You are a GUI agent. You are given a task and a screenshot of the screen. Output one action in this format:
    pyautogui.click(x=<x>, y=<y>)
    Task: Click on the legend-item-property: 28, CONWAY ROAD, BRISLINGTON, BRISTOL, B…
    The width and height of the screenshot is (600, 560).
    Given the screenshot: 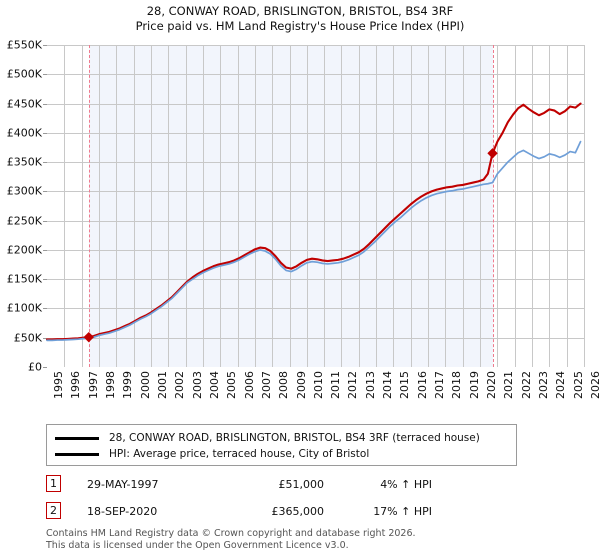 What is the action you would take?
    pyautogui.click(x=281, y=438)
    